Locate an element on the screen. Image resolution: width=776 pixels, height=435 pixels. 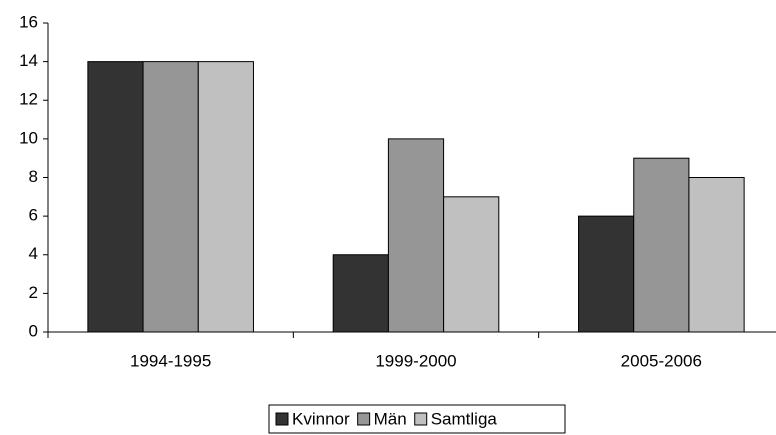
legend-label: Samtliga is located at coordinates (464, 418).